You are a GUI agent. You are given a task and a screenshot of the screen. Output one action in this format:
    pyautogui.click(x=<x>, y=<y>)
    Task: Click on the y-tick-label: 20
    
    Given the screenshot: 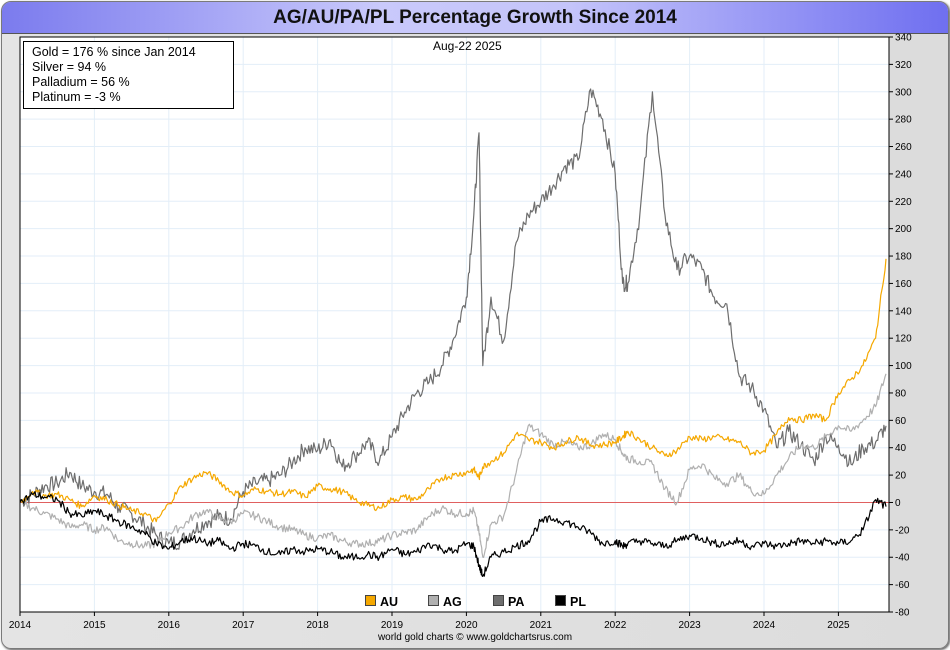 What is the action you would take?
    pyautogui.click(x=901, y=476)
    